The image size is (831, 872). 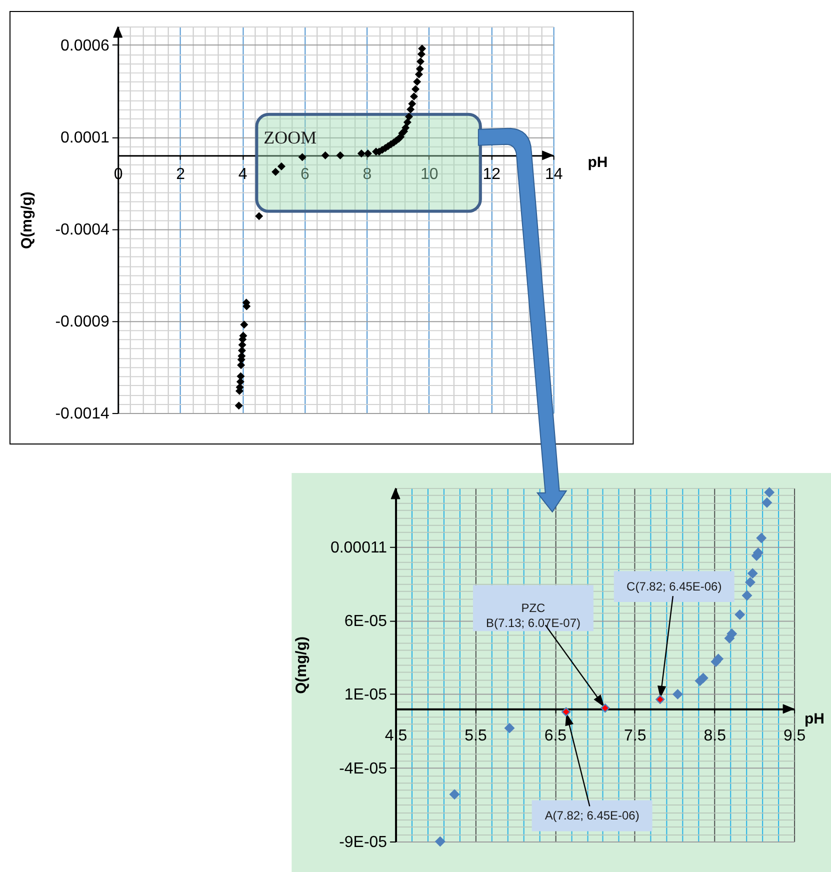 I want to click on x-tick-label: 10, so click(x=429, y=174).